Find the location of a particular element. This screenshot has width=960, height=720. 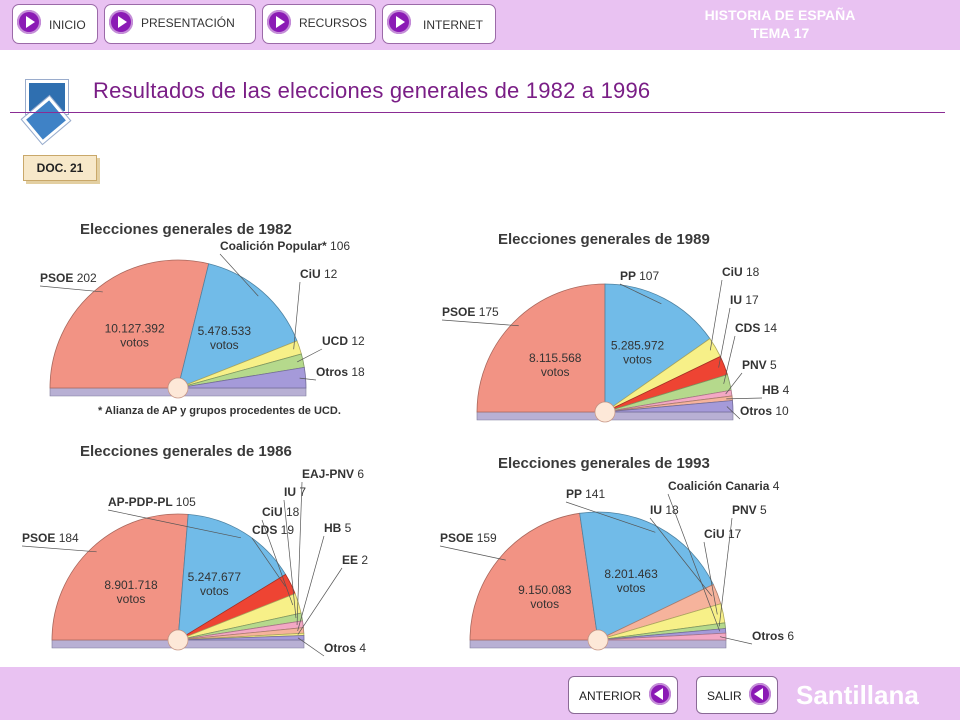

slice-label: PNV 5 is located at coordinates (759, 365).